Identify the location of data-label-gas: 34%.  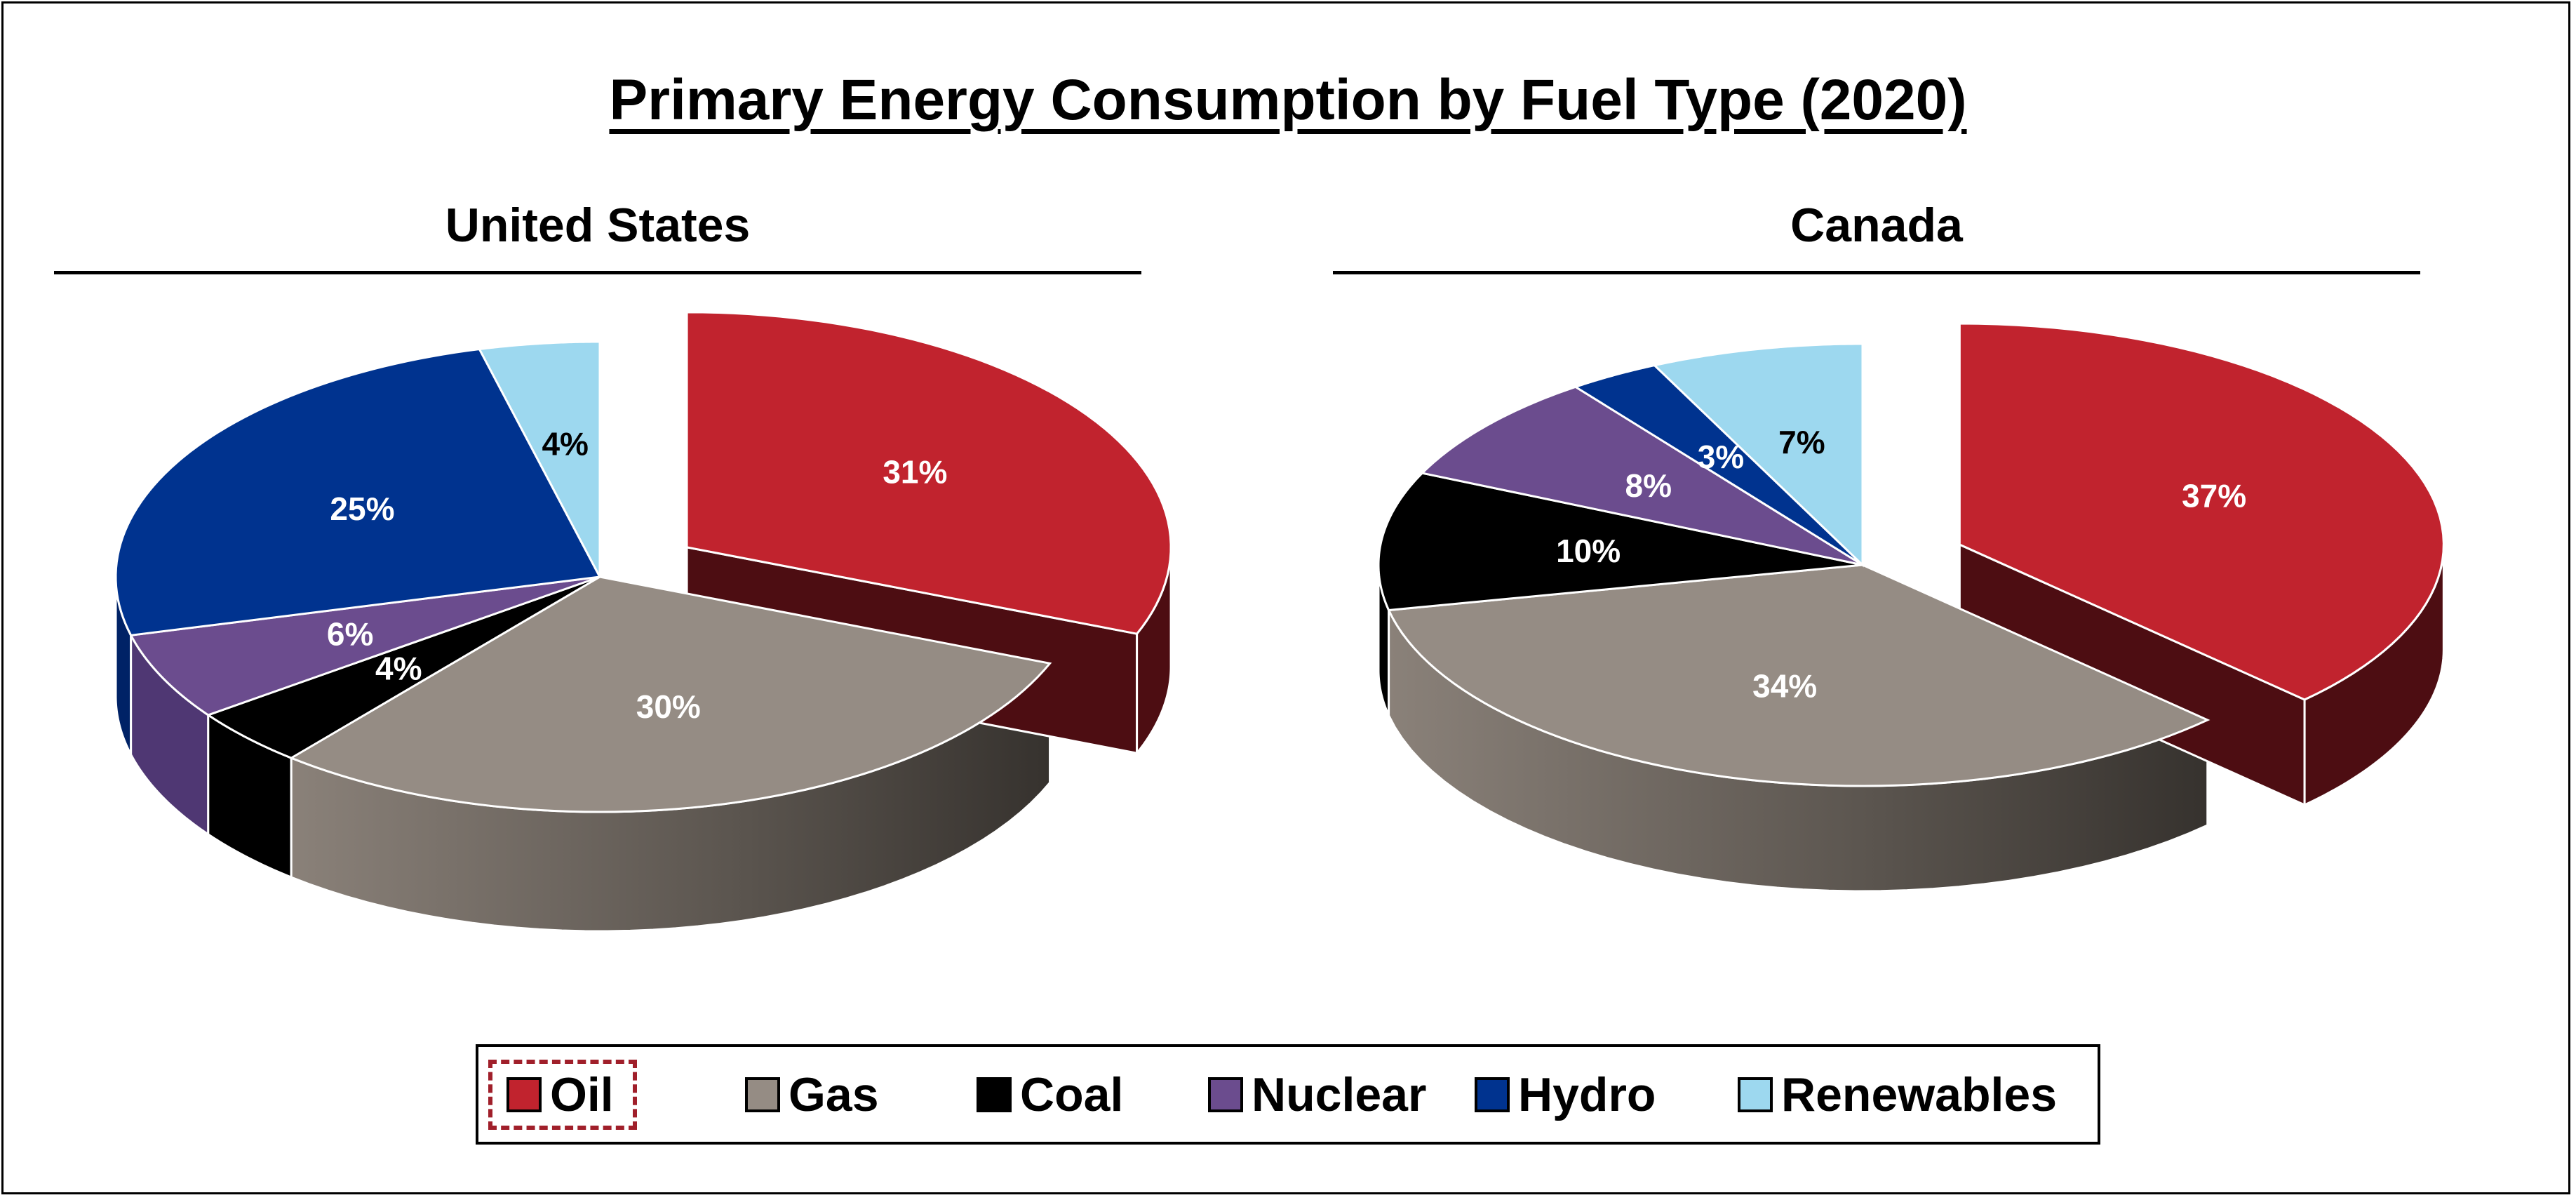
(1785, 685).